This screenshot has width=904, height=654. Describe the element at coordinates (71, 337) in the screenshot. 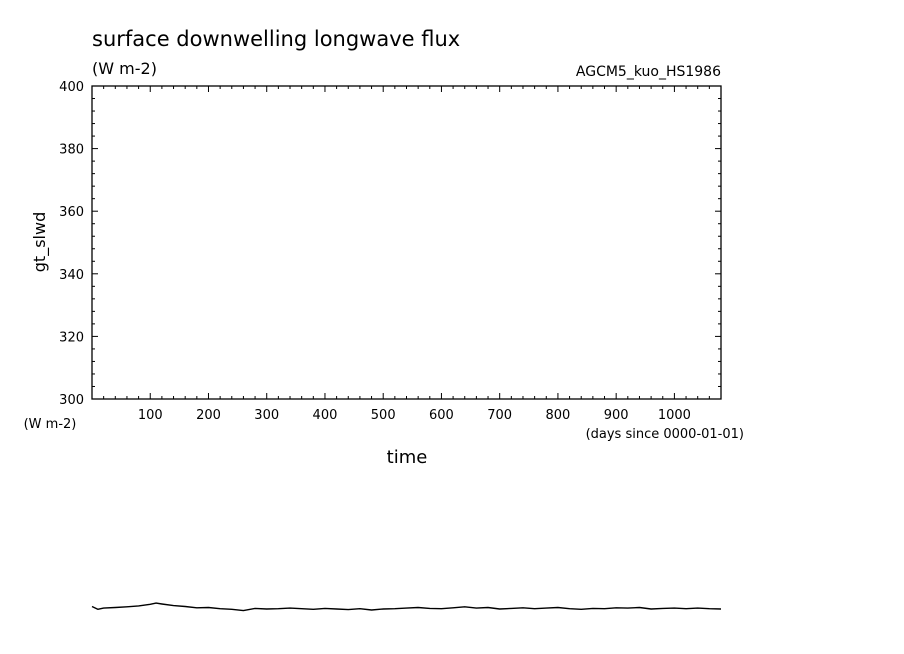

I see `y-tick-label: 320` at that location.